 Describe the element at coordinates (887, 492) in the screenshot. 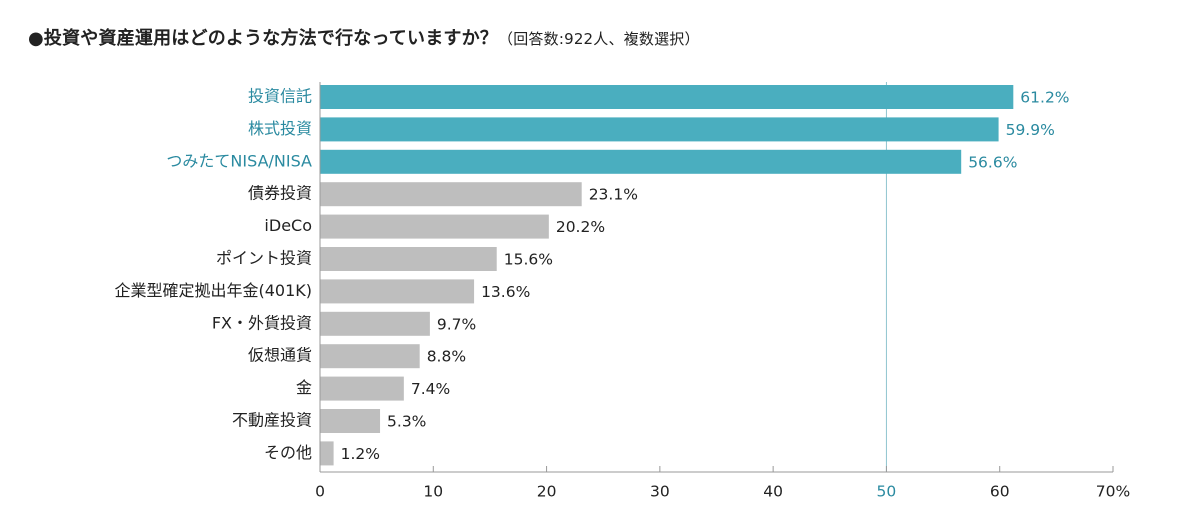

I see `x-tick-label-50: 50` at that location.